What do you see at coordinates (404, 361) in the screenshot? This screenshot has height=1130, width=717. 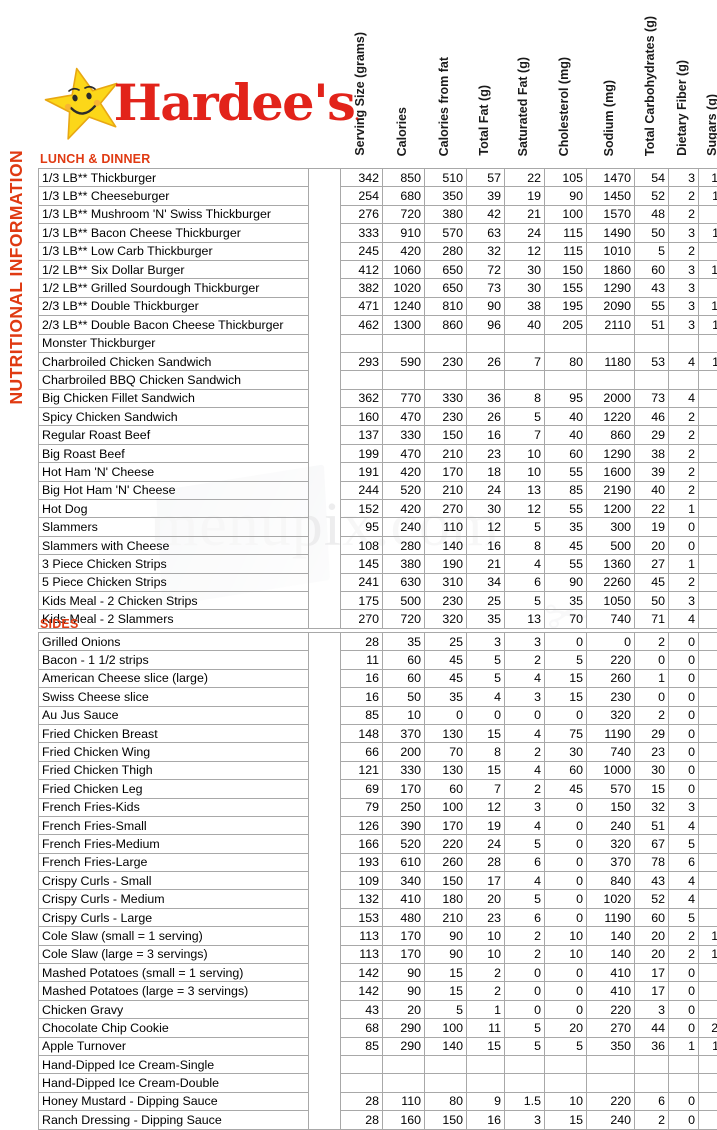 I see `cell-1: 590` at bounding box center [404, 361].